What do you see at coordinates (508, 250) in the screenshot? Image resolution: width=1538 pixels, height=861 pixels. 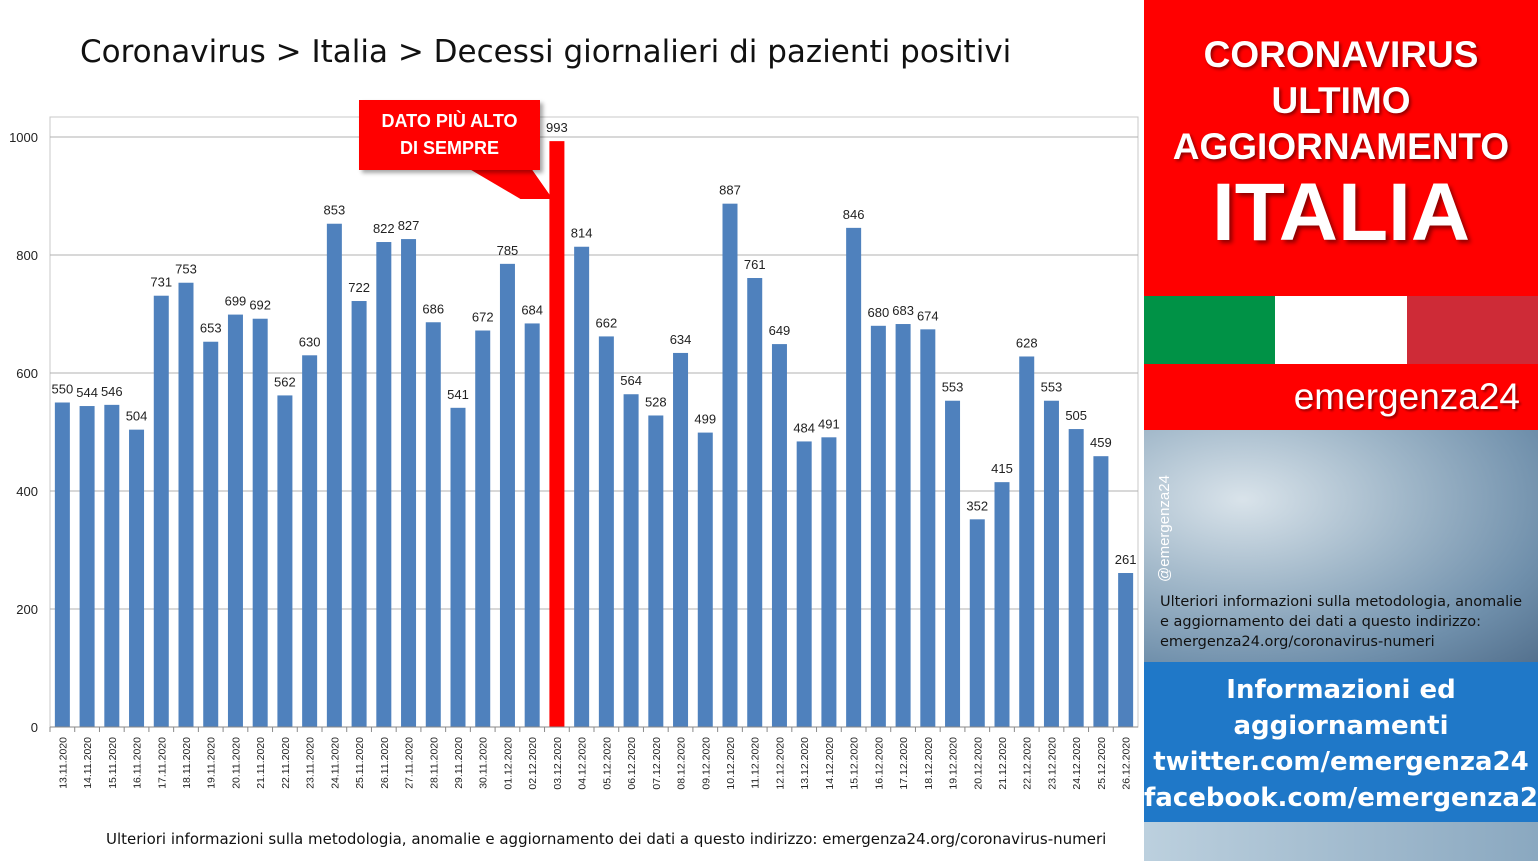 I see `data-label: 785` at bounding box center [508, 250].